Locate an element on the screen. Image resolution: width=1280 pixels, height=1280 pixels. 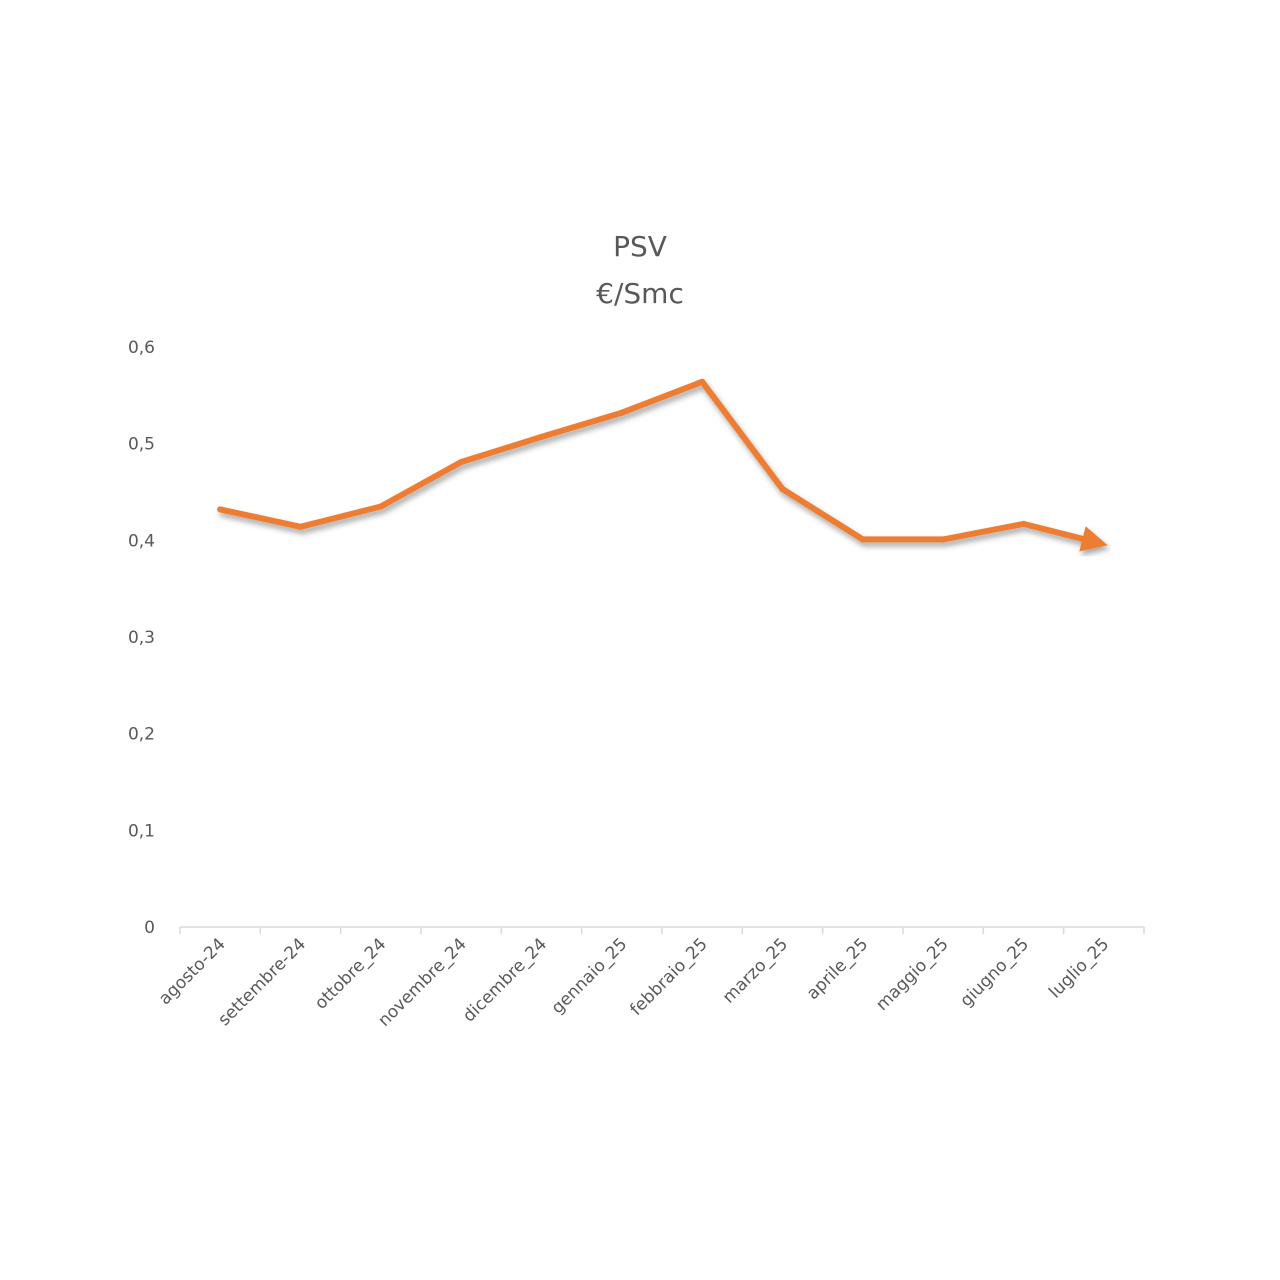
x-category-label: giugno_25 is located at coordinates (994, 972).